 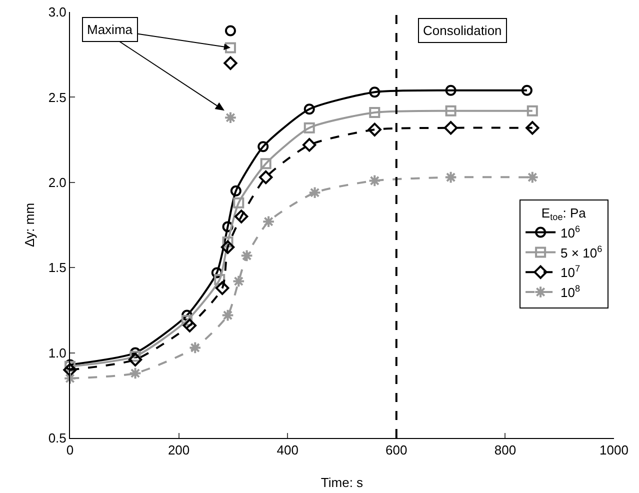 I want to click on y-tick-label: 3.0, so click(x=57, y=12).